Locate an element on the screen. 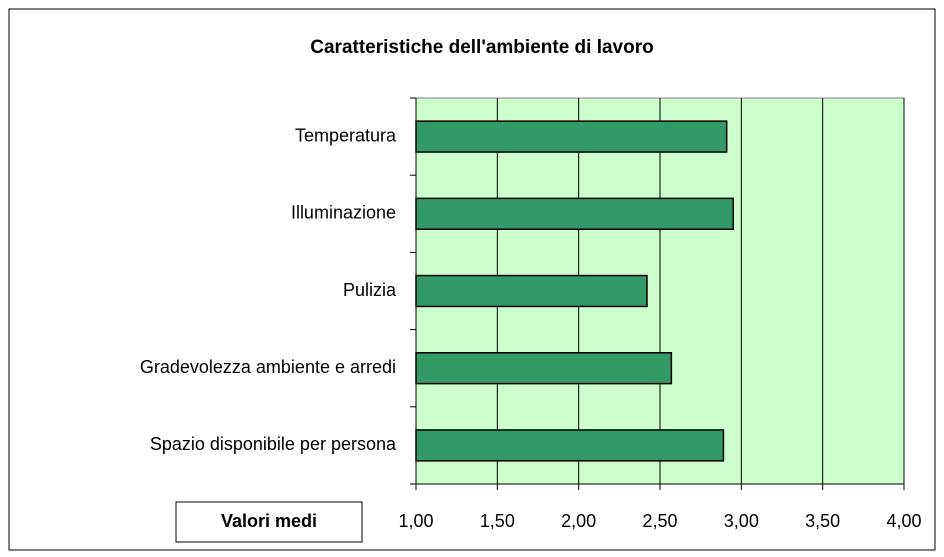  x-axis-label: Valori medi is located at coordinates (269, 521).